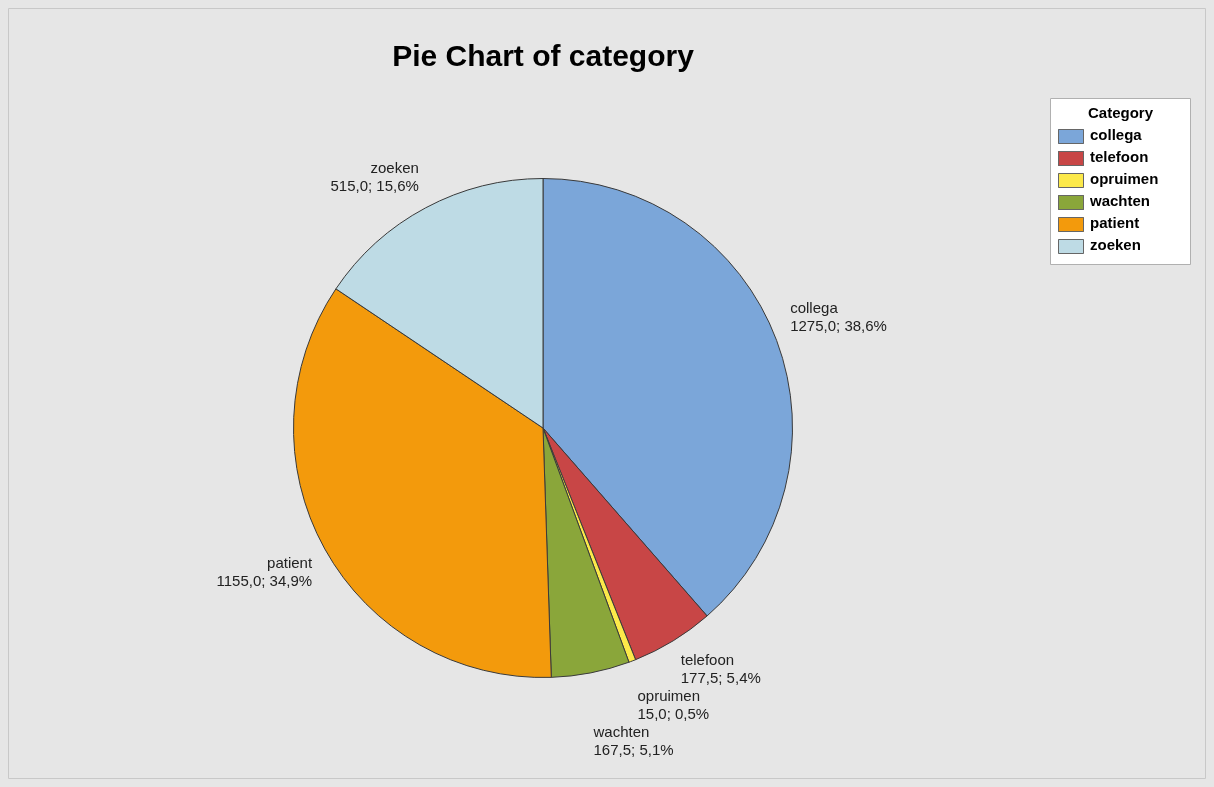 The width and height of the screenshot is (1214, 787). Describe the element at coordinates (673, 713) in the screenshot. I see `data-label: 15,0; 0,5%` at that location.